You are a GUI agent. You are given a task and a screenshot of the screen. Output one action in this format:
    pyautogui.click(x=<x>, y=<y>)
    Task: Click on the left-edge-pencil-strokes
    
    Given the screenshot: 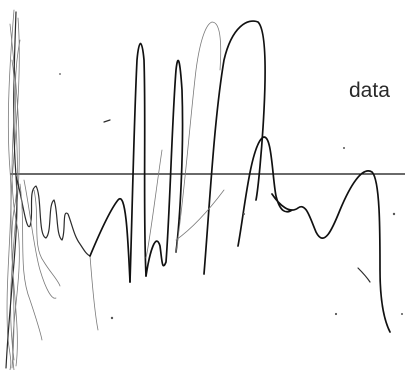 What is the action you would take?
    pyautogui.click(x=13, y=189)
    